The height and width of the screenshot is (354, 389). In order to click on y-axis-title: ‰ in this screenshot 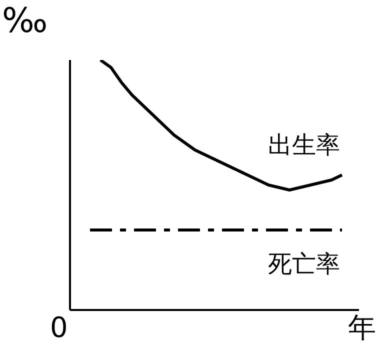, I will do `click(25, 21)`.